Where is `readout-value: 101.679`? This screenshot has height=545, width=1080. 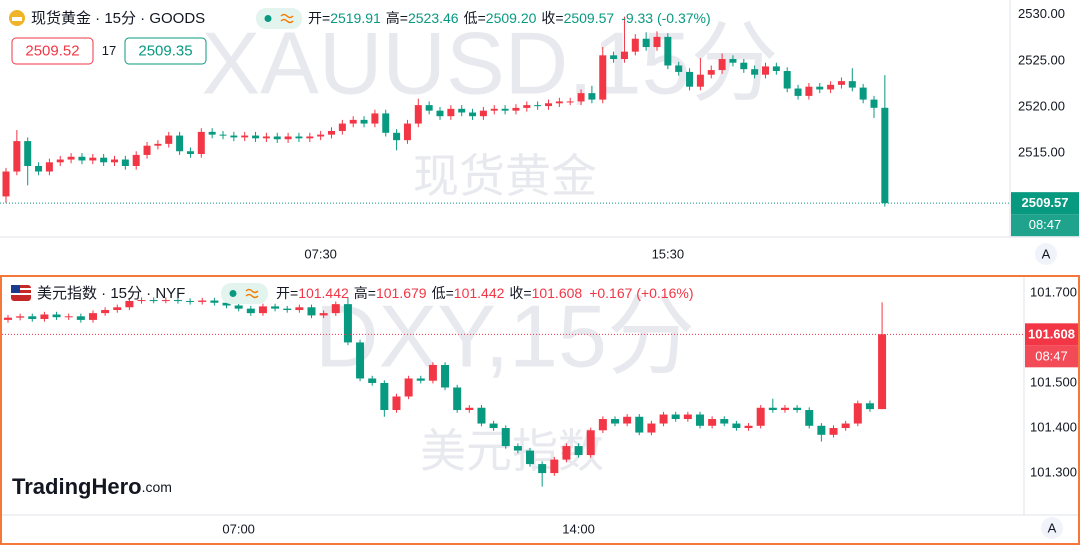 readout-value: 101.679 is located at coordinates (401, 293).